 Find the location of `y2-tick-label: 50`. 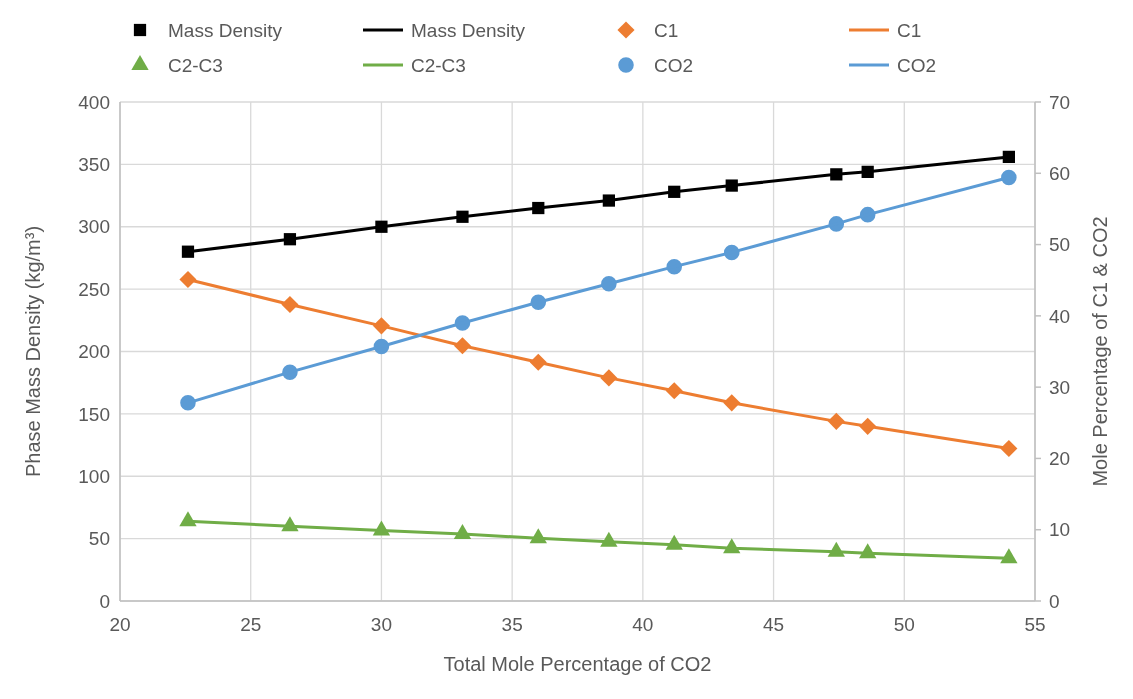

y2-tick-label: 50 is located at coordinates (1060, 245).